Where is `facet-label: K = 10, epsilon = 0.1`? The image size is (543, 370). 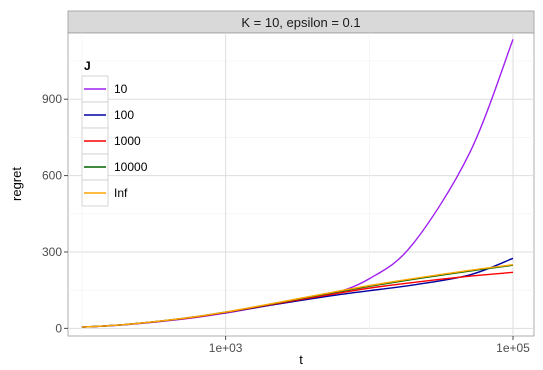 facet-label: K = 10, epsilon = 0.1 is located at coordinates (300, 22).